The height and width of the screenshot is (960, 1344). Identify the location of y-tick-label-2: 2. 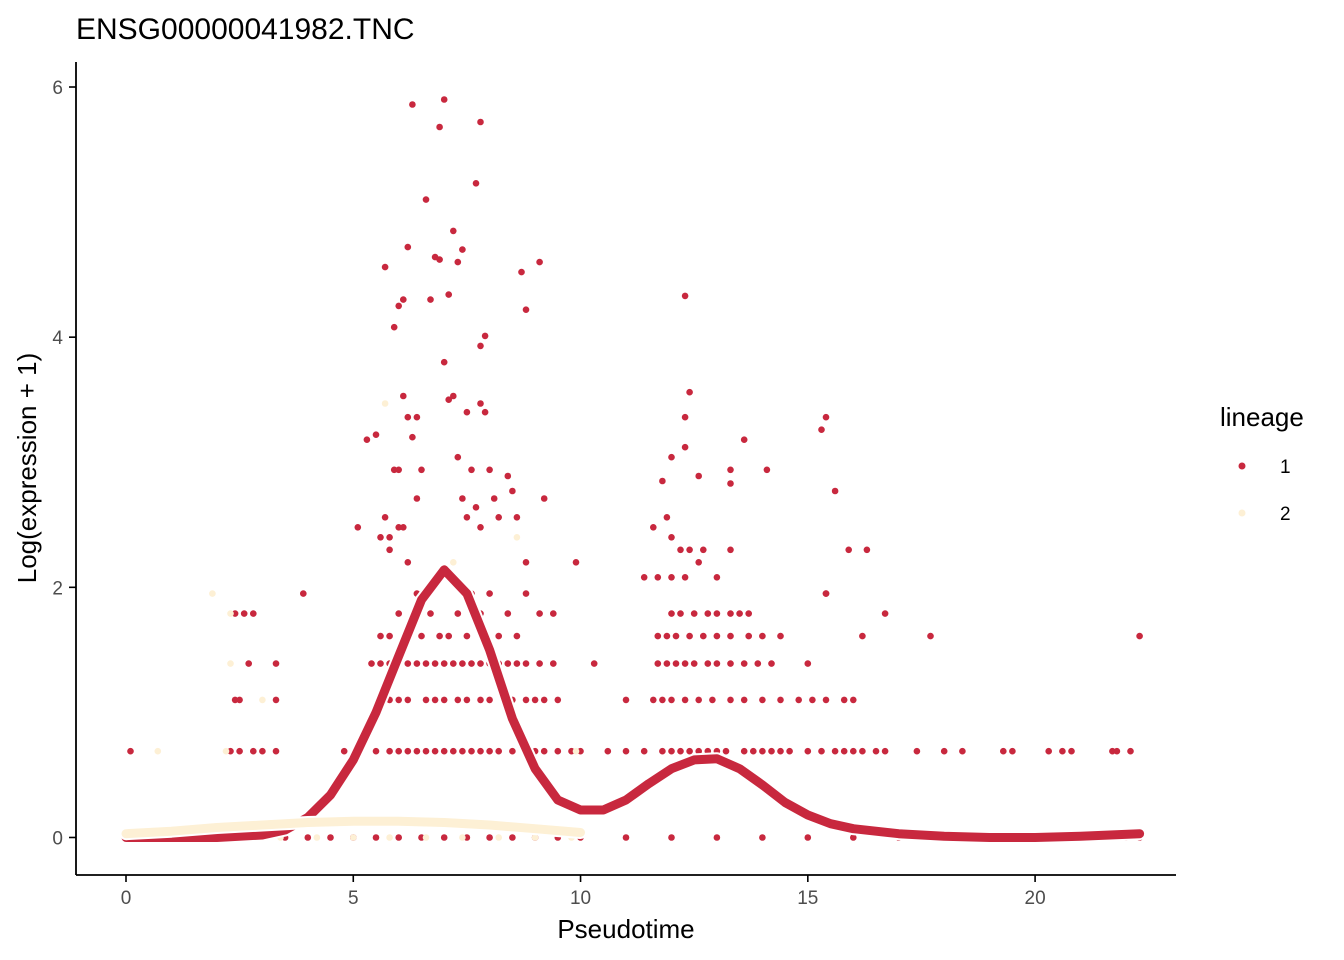
(57, 588).